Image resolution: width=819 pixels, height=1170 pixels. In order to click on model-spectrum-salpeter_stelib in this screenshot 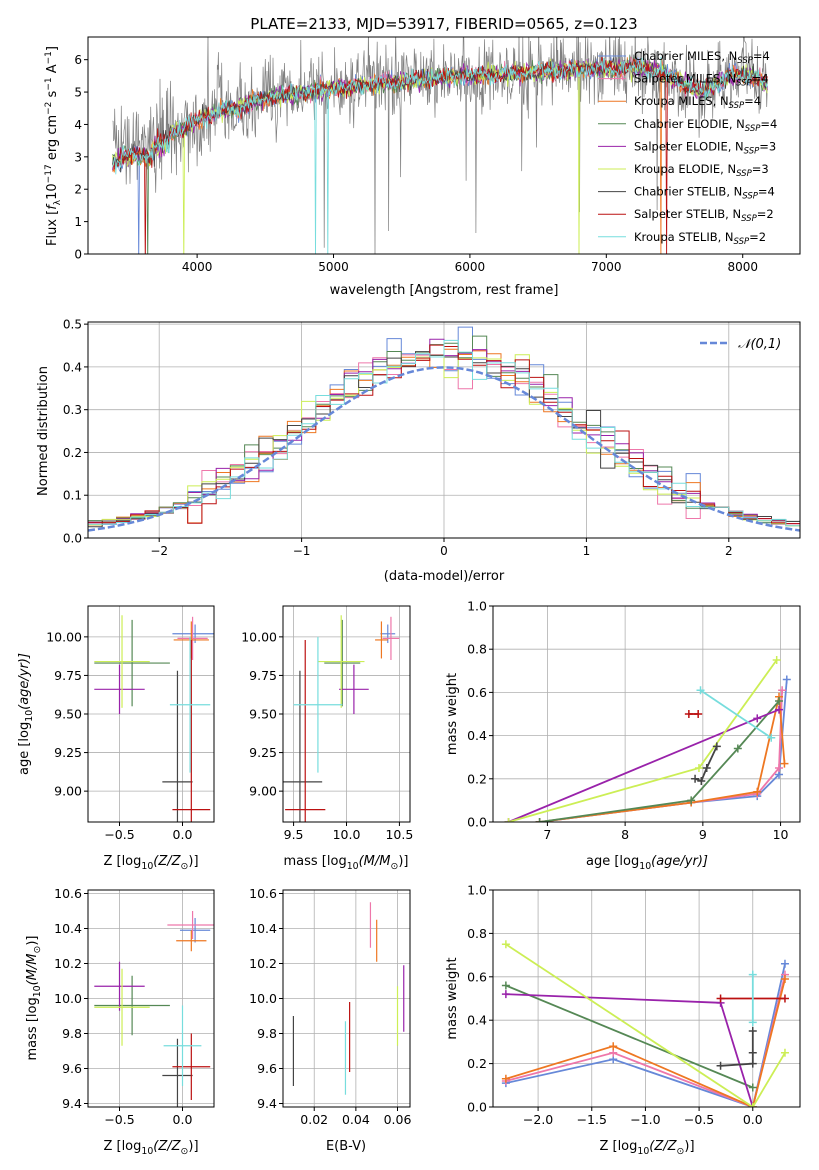, I will do `click(440, 155)`.